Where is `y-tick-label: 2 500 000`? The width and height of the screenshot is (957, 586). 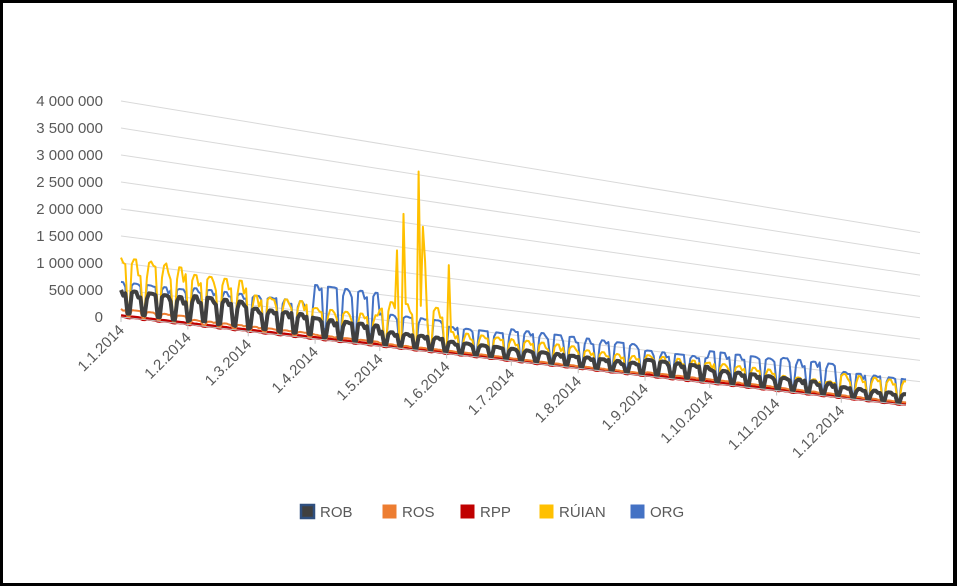 y-tick-label: 2 500 000 is located at coordinates (69, 182).